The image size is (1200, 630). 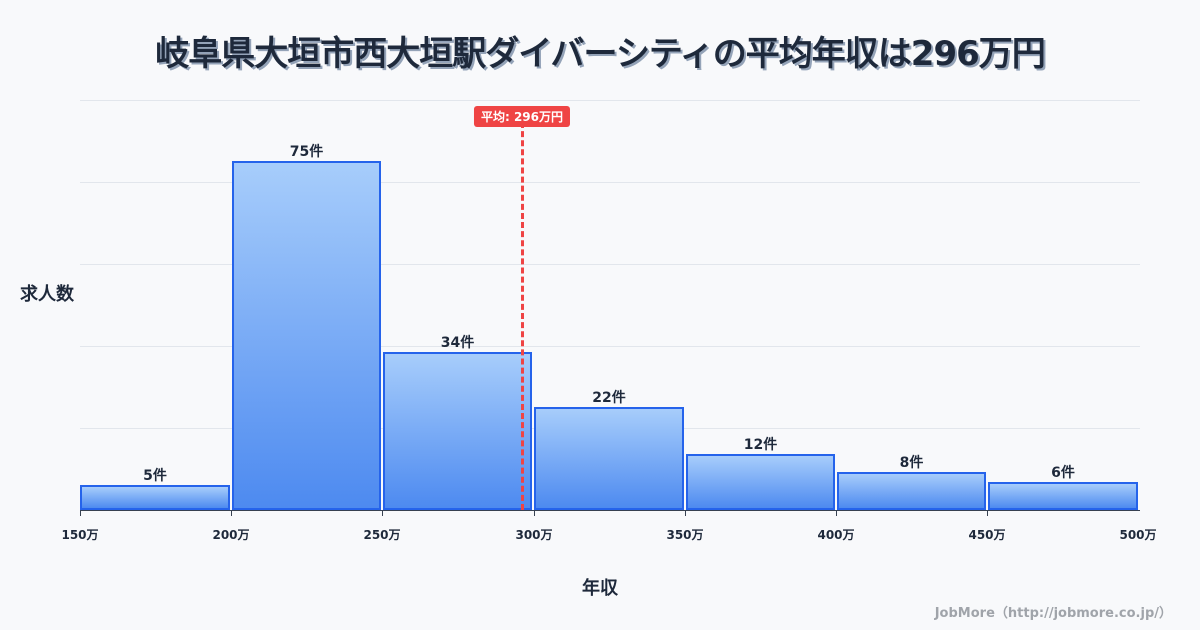 I want to click on y-axis-label: 求人数, so click(x=47, y=294).